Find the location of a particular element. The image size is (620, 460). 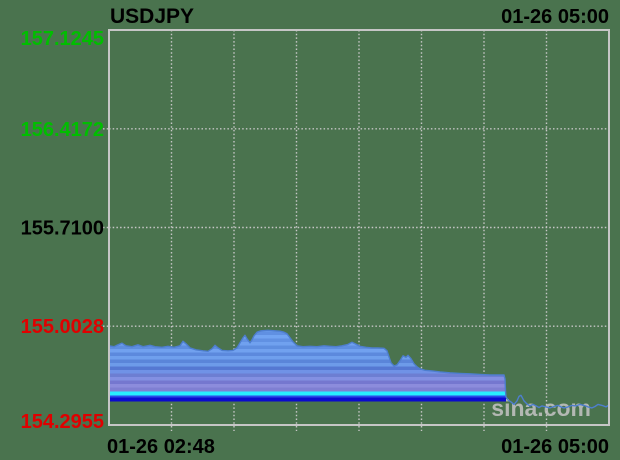

y-axis-label: 157.1245 is located at coordinates (62, 39).